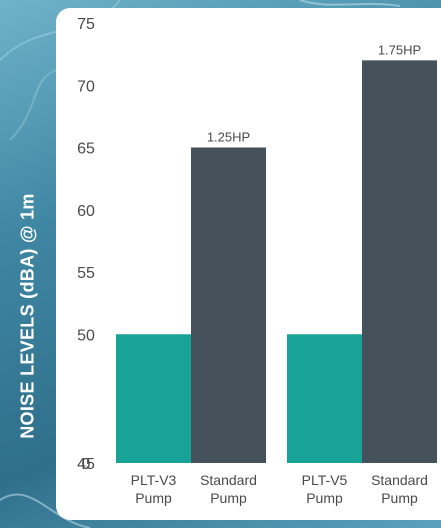 The width and height of the screenshot is (441, 528). Describe the element at coordinates (86, 24) in the screenshot. I see `y-tick-label-7: 75` at that location.